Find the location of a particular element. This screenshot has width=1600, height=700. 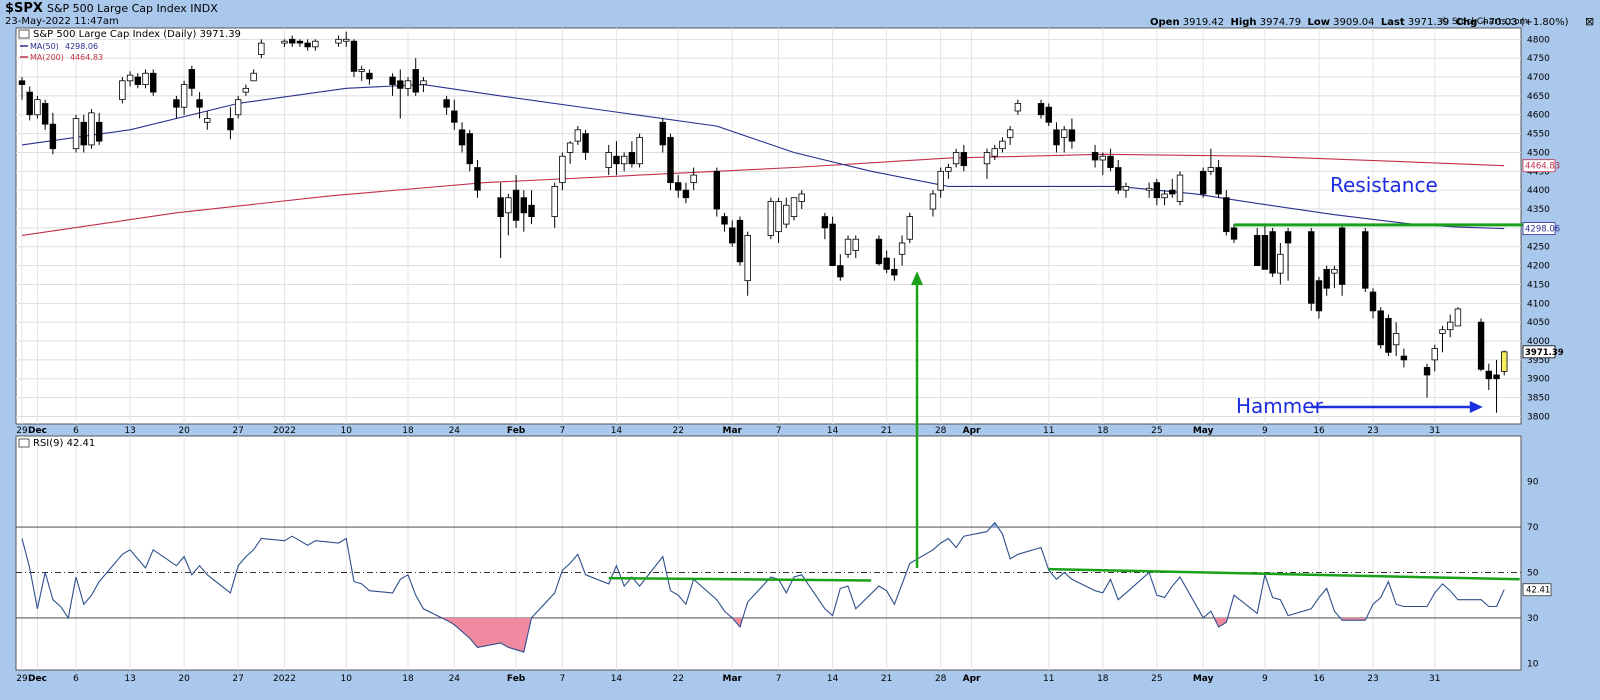

collapse-toggle-icon is located at coordinates (24, 34).